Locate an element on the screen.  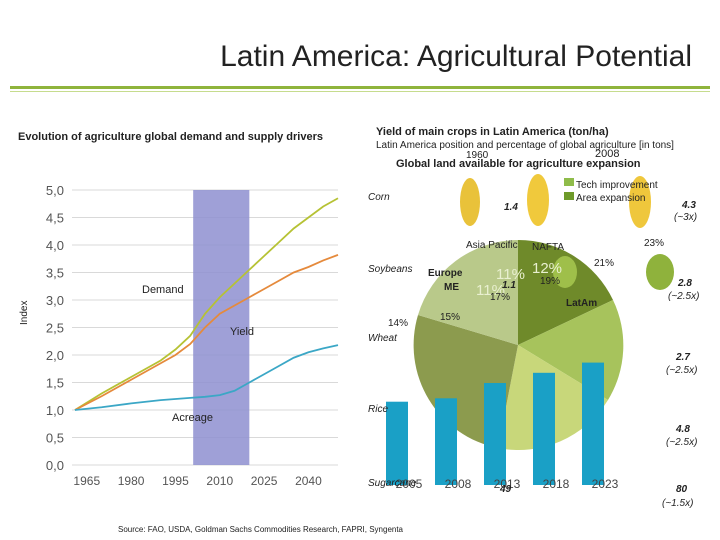
pie-latam: LatAm is located at coordinates (582, 303).